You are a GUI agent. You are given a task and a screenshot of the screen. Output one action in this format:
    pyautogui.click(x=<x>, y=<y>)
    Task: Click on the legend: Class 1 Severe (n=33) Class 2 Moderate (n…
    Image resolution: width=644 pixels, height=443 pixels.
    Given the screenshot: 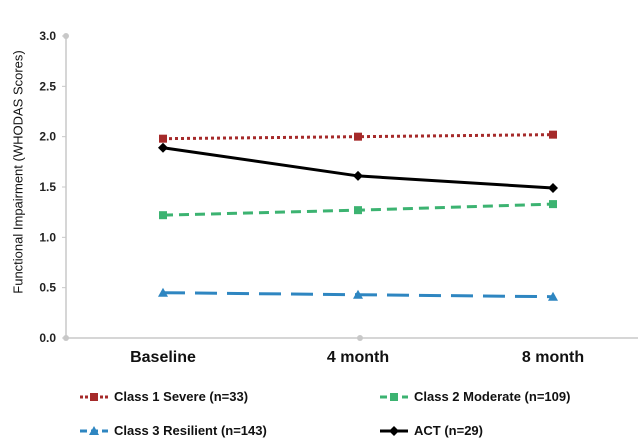 What is the action you would take?
    pyautogui.click(x=325, y=413)
    